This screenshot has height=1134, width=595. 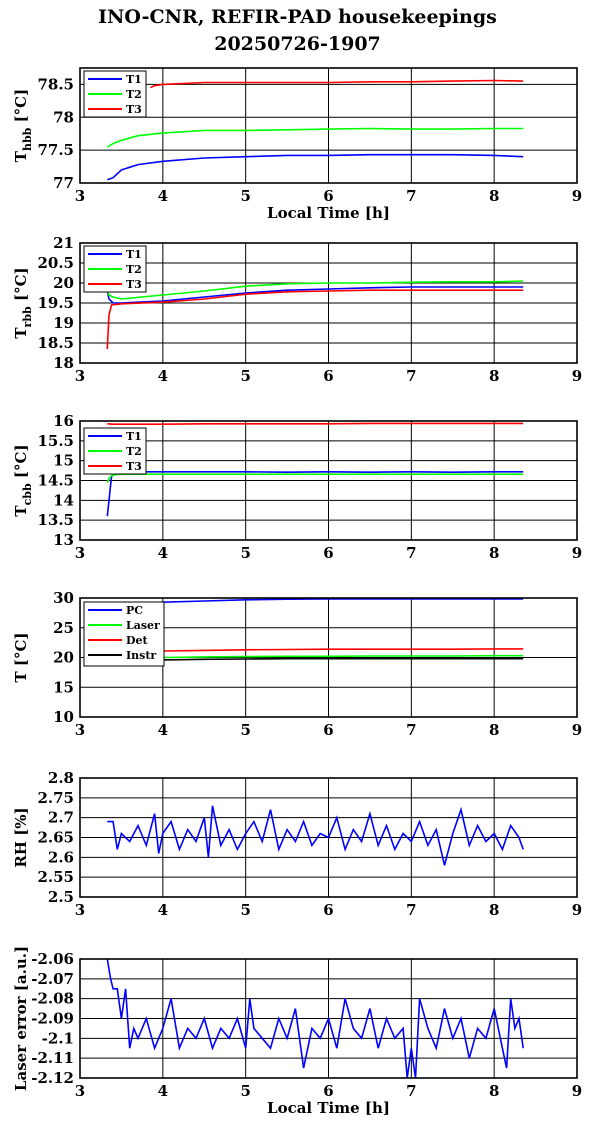 I want to click on y-axis-label: Laser error [a.u.], so click(x=21, y=1018).